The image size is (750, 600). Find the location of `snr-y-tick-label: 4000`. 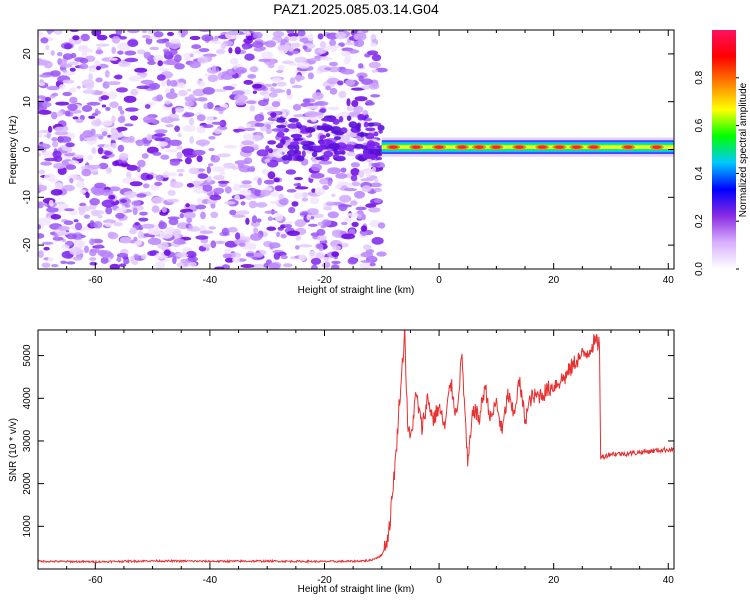

snr-y-tick-label: 4000 is located at coordinates (27, 398).